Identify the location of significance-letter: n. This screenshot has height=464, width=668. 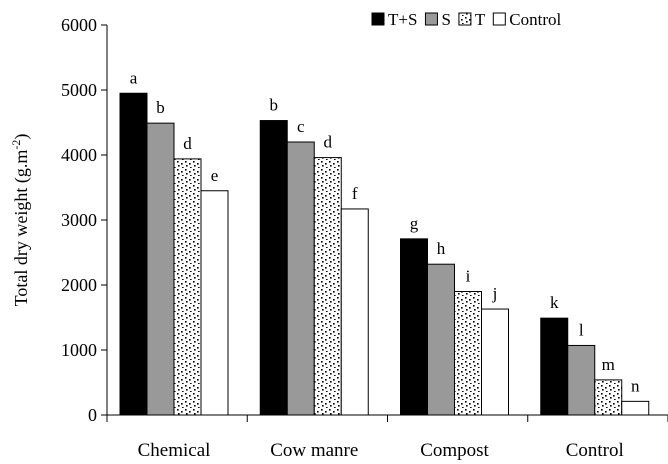
(635, 385).